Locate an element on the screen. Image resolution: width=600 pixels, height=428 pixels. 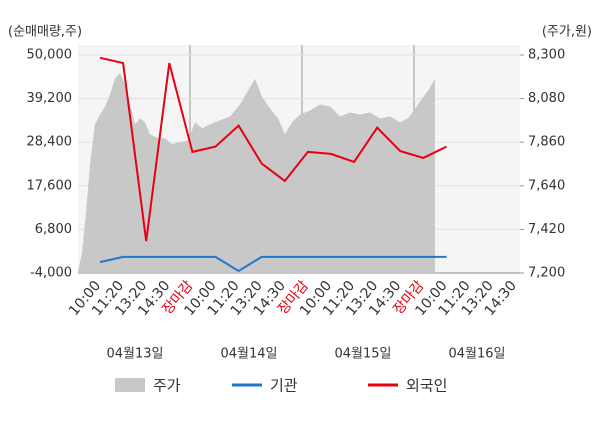
y-tick-label: 50,000 is located at coordinates (50, 55).